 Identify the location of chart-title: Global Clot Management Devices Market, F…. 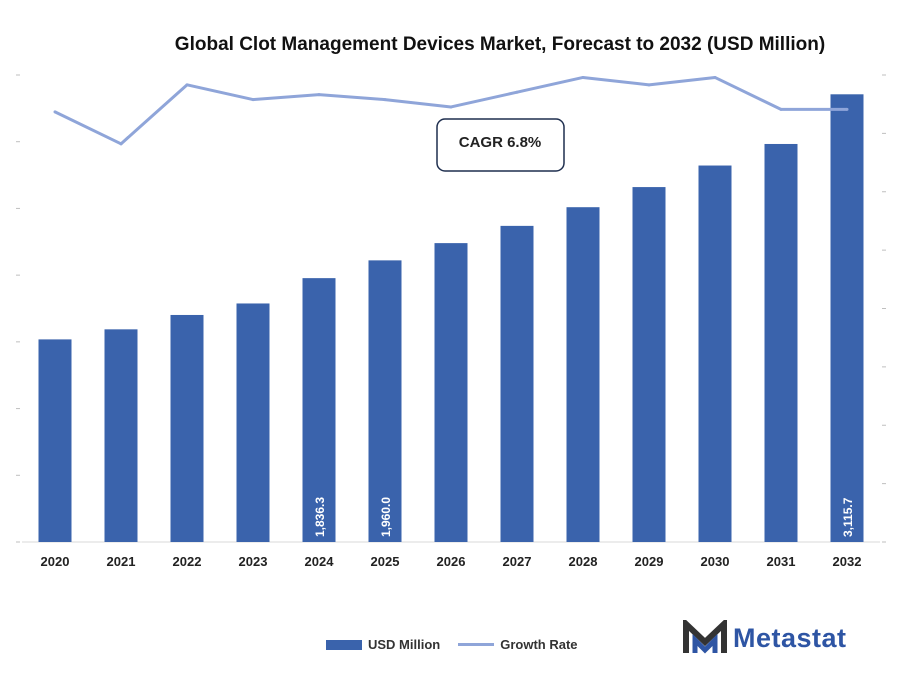
(500, 44).